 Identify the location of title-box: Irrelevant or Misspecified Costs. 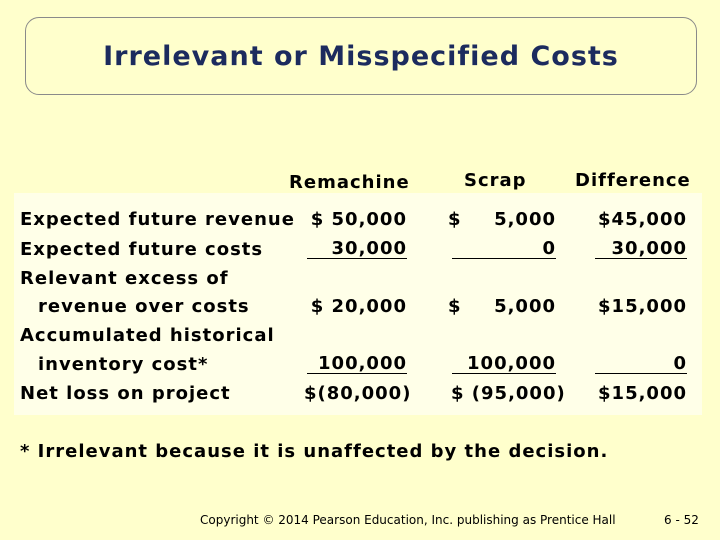
(361, 56).